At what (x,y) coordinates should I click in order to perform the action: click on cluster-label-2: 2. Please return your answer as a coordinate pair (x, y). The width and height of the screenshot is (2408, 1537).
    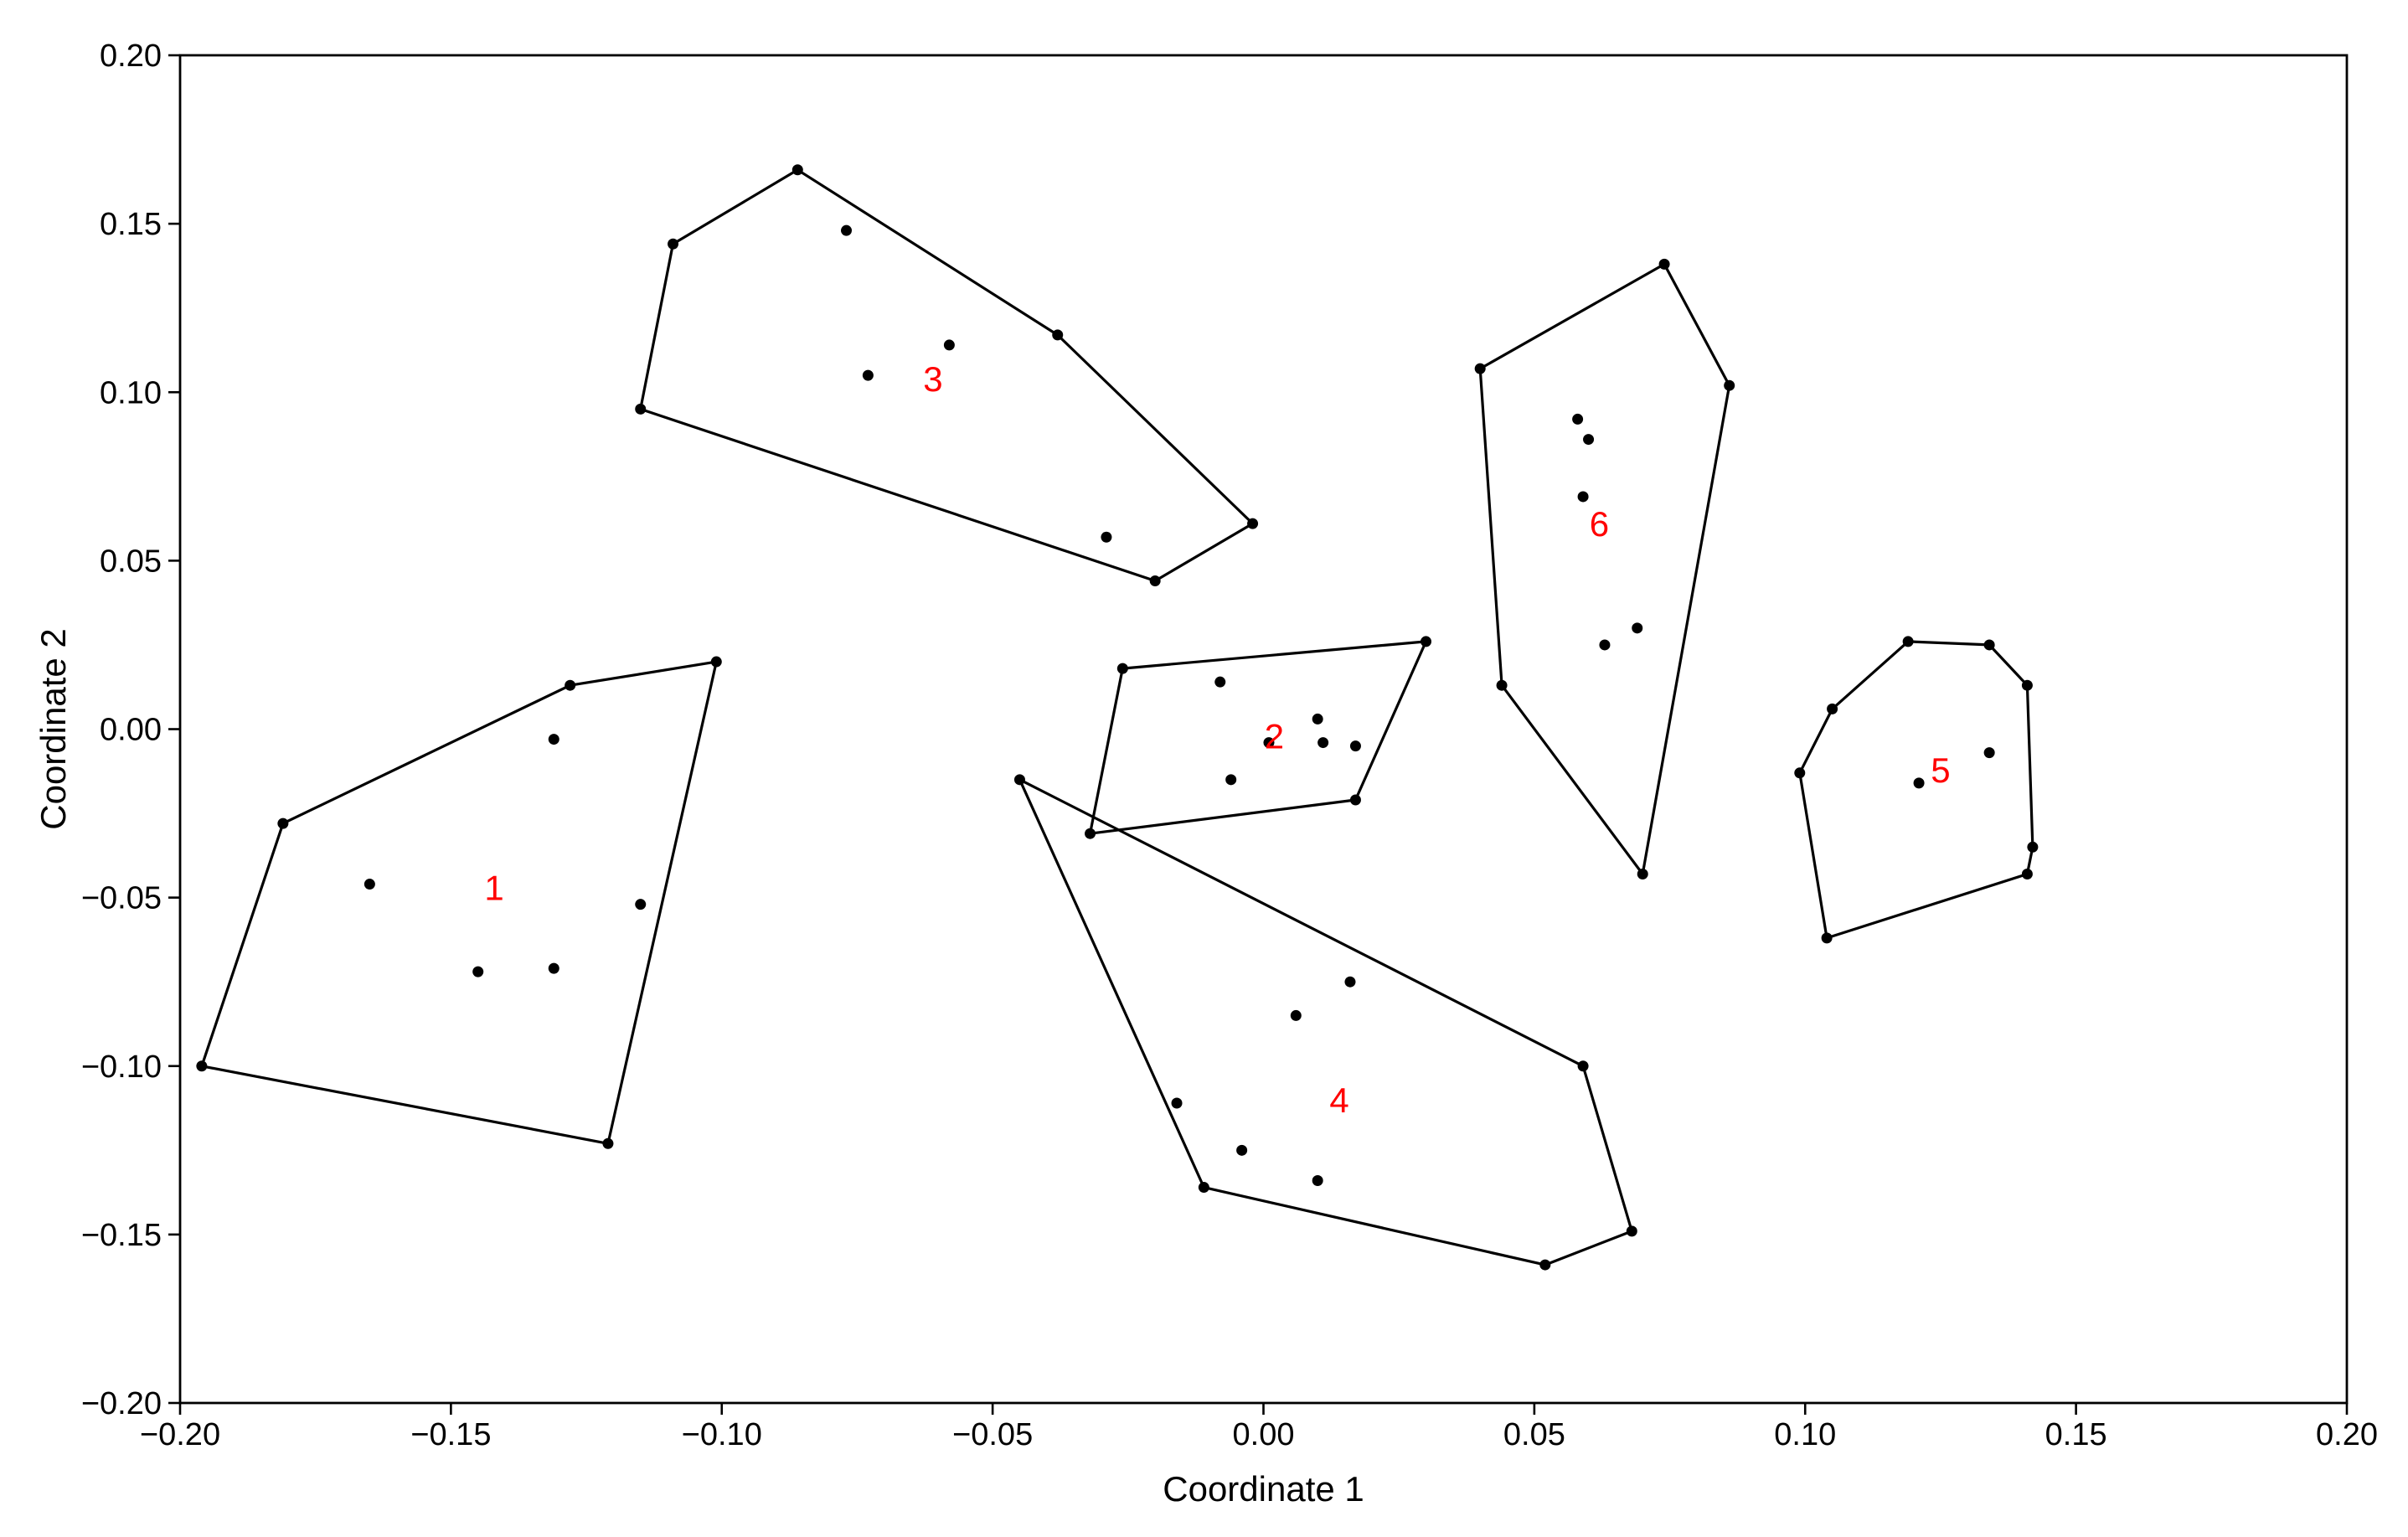
    Looking at the image, I should click on (1274, 737).